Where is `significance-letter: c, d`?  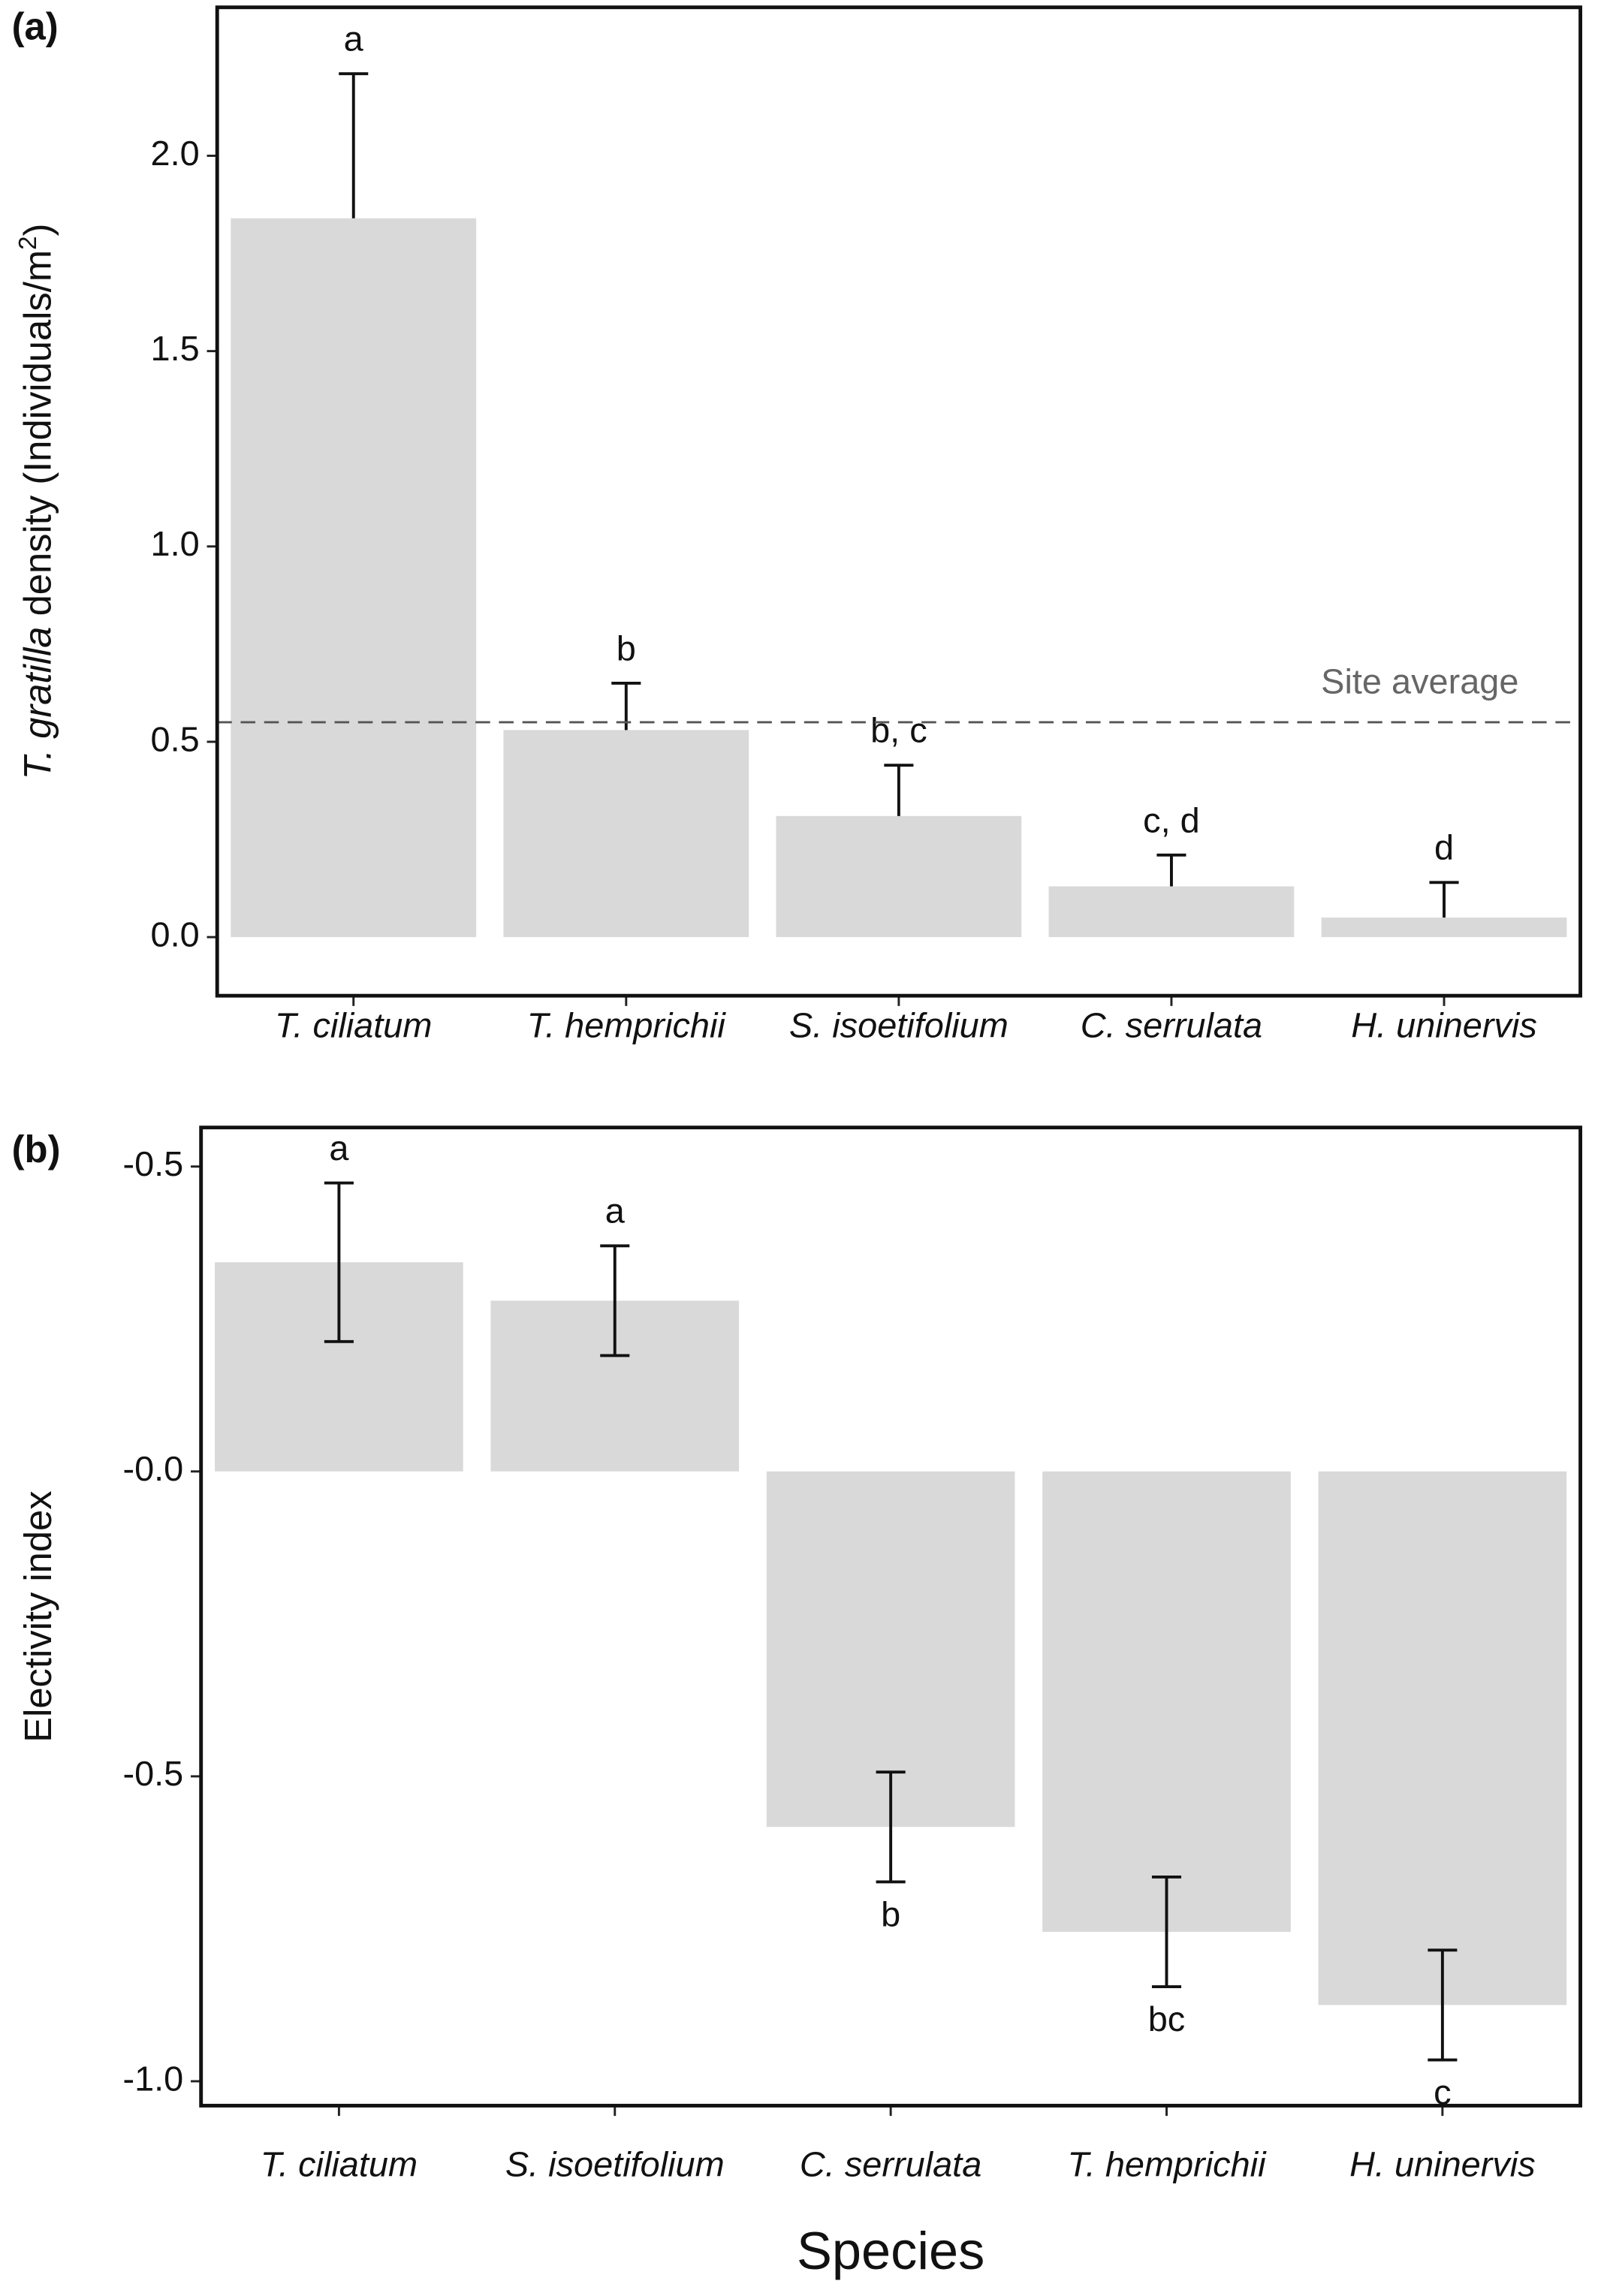
significance-letter: c, d is located at coordinates (1171, 819).